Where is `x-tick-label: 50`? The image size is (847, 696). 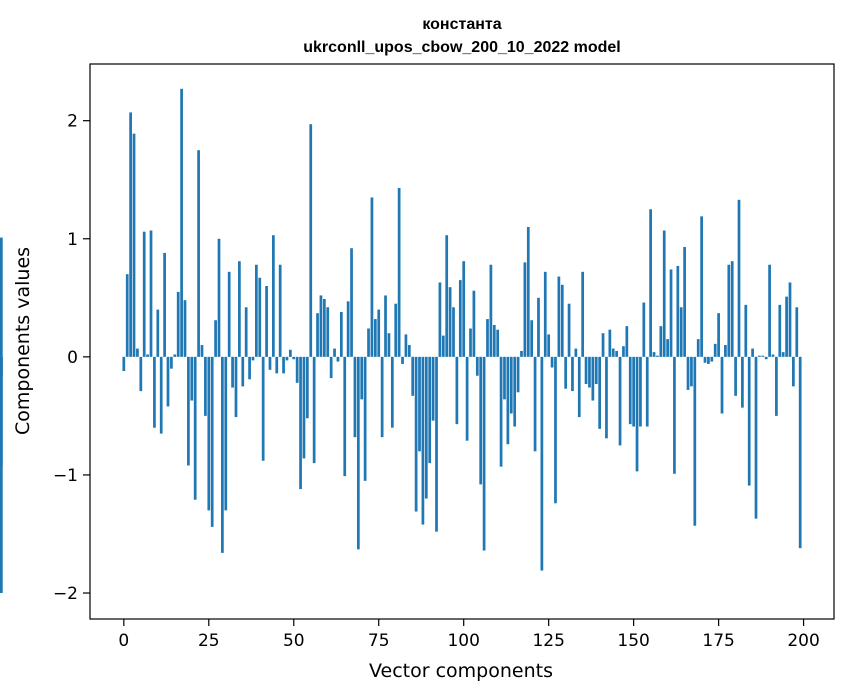
x-tick-label: 50 is located at coordinates (294, 641).